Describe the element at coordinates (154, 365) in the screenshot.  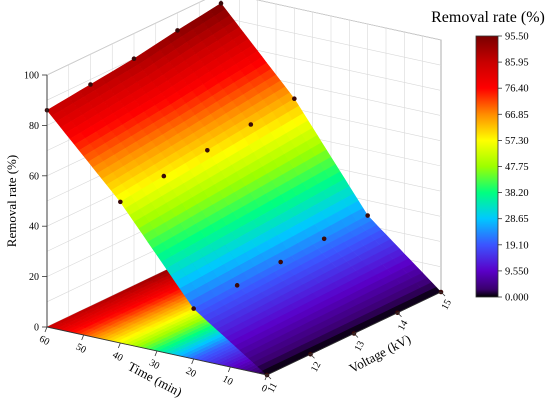
I see `y-tick-label: 30` at that location.